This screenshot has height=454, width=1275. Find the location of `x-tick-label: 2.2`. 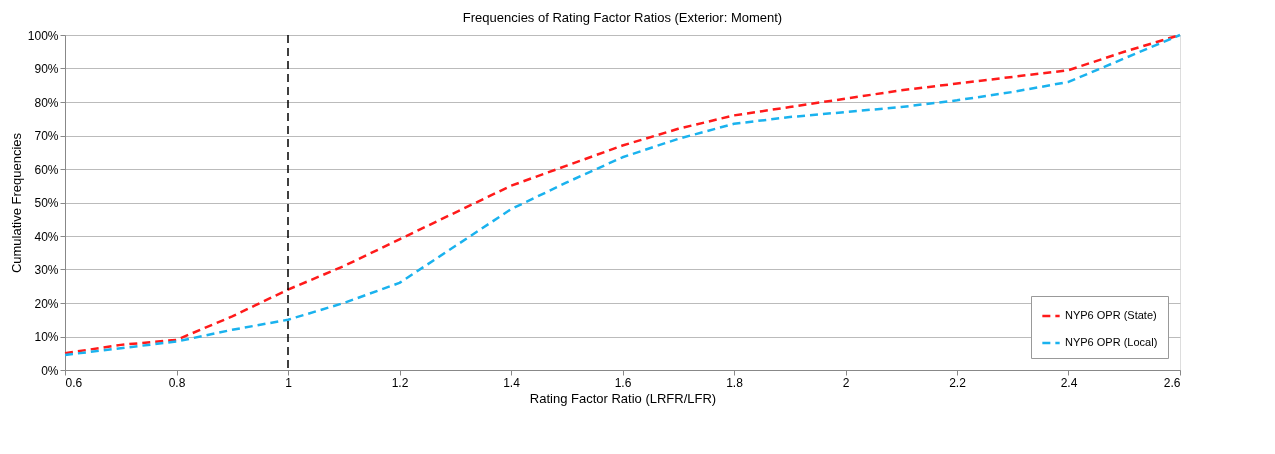

x-tick-label: 2.2 is located at coordinates (958, 382).